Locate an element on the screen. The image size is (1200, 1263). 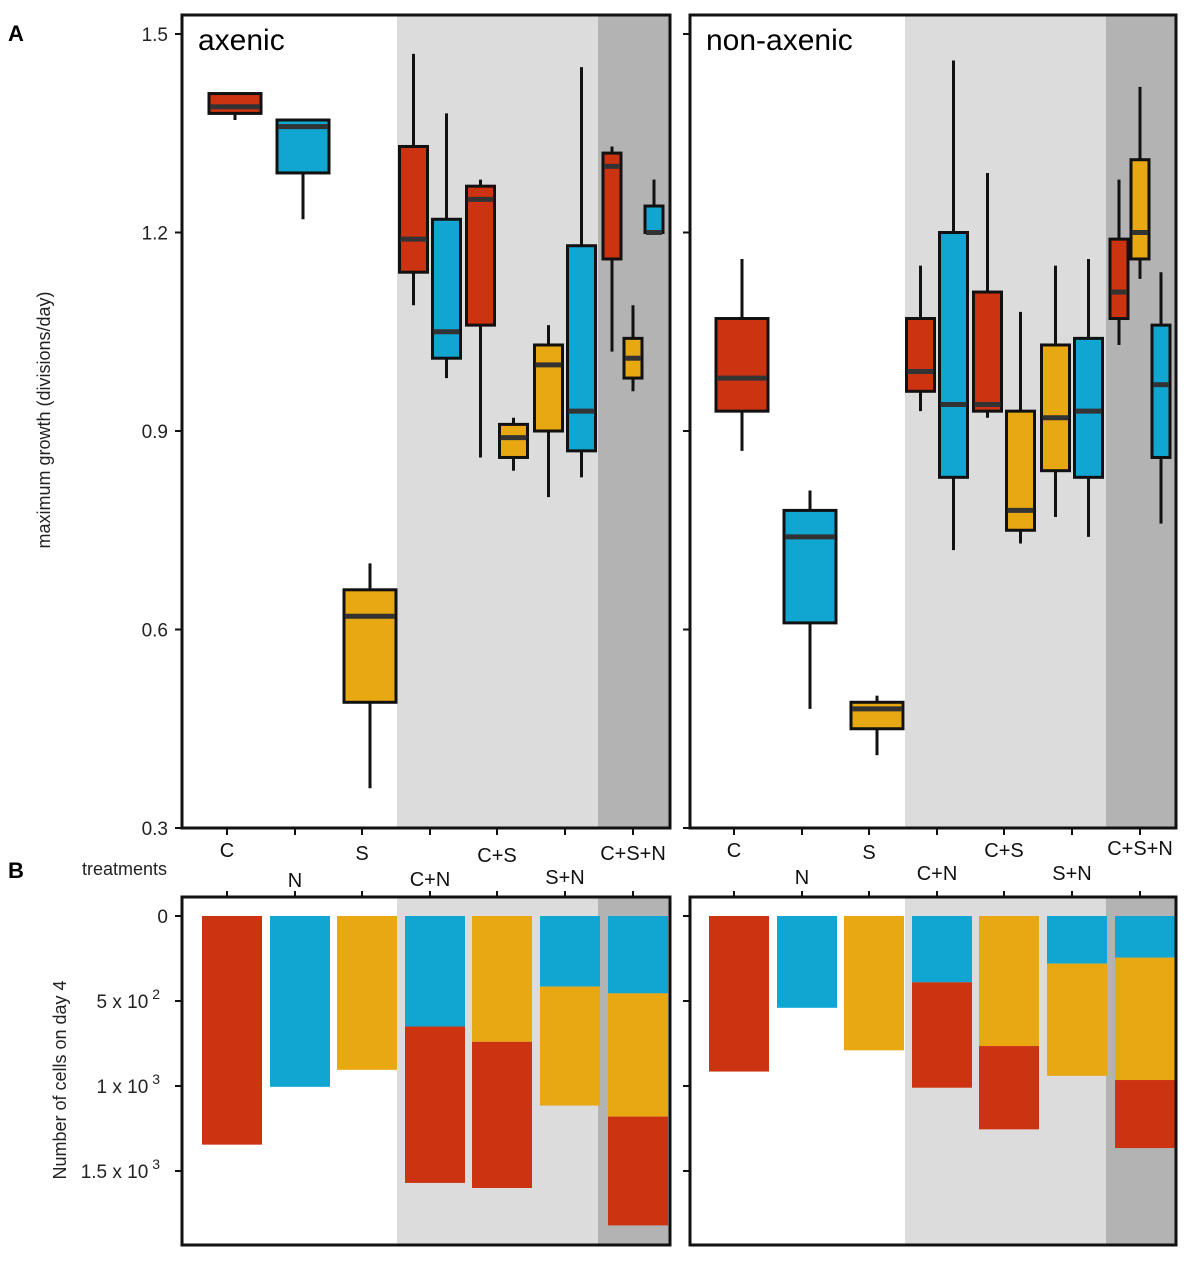
bar-nonaxenic-C-C is located at coordinates (739, 994).